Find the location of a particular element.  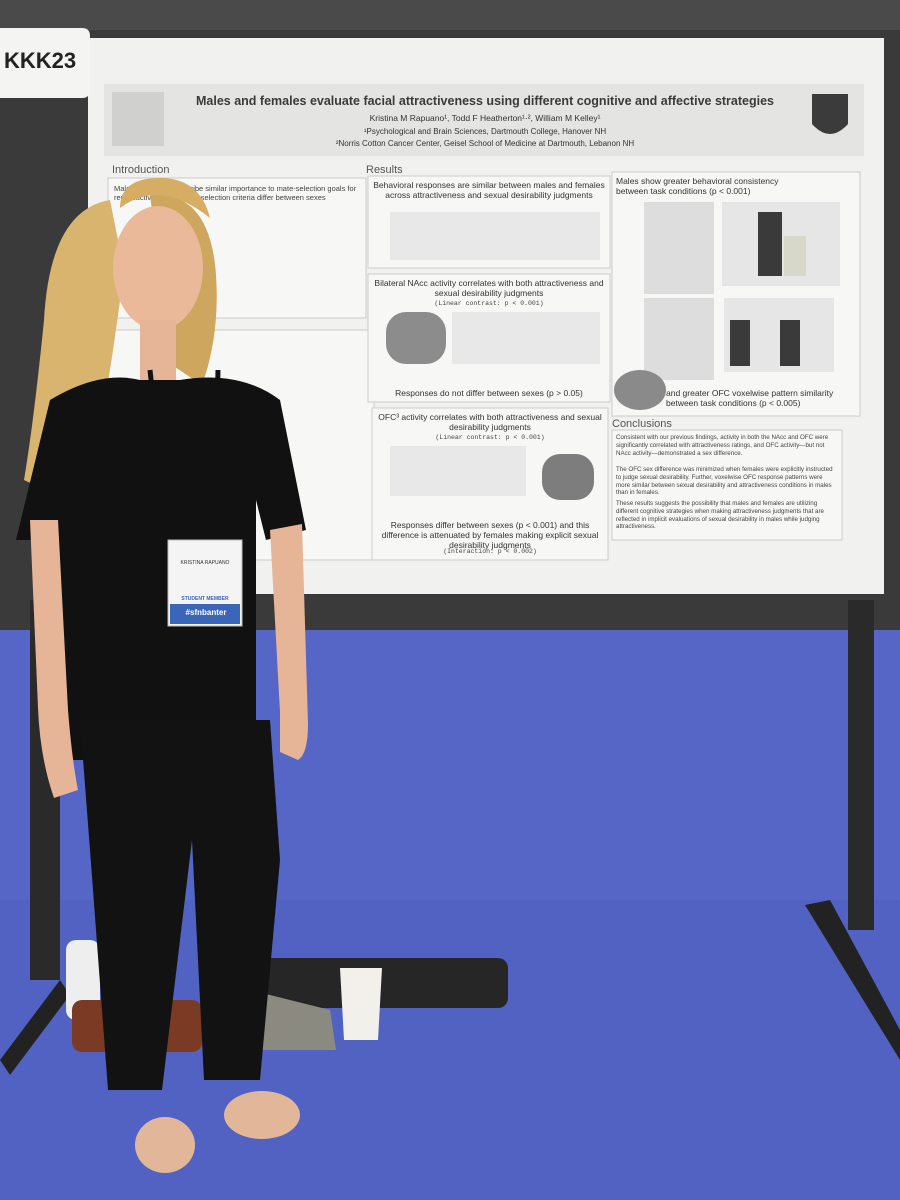

booth-tag is located at coordinates (45, 63).